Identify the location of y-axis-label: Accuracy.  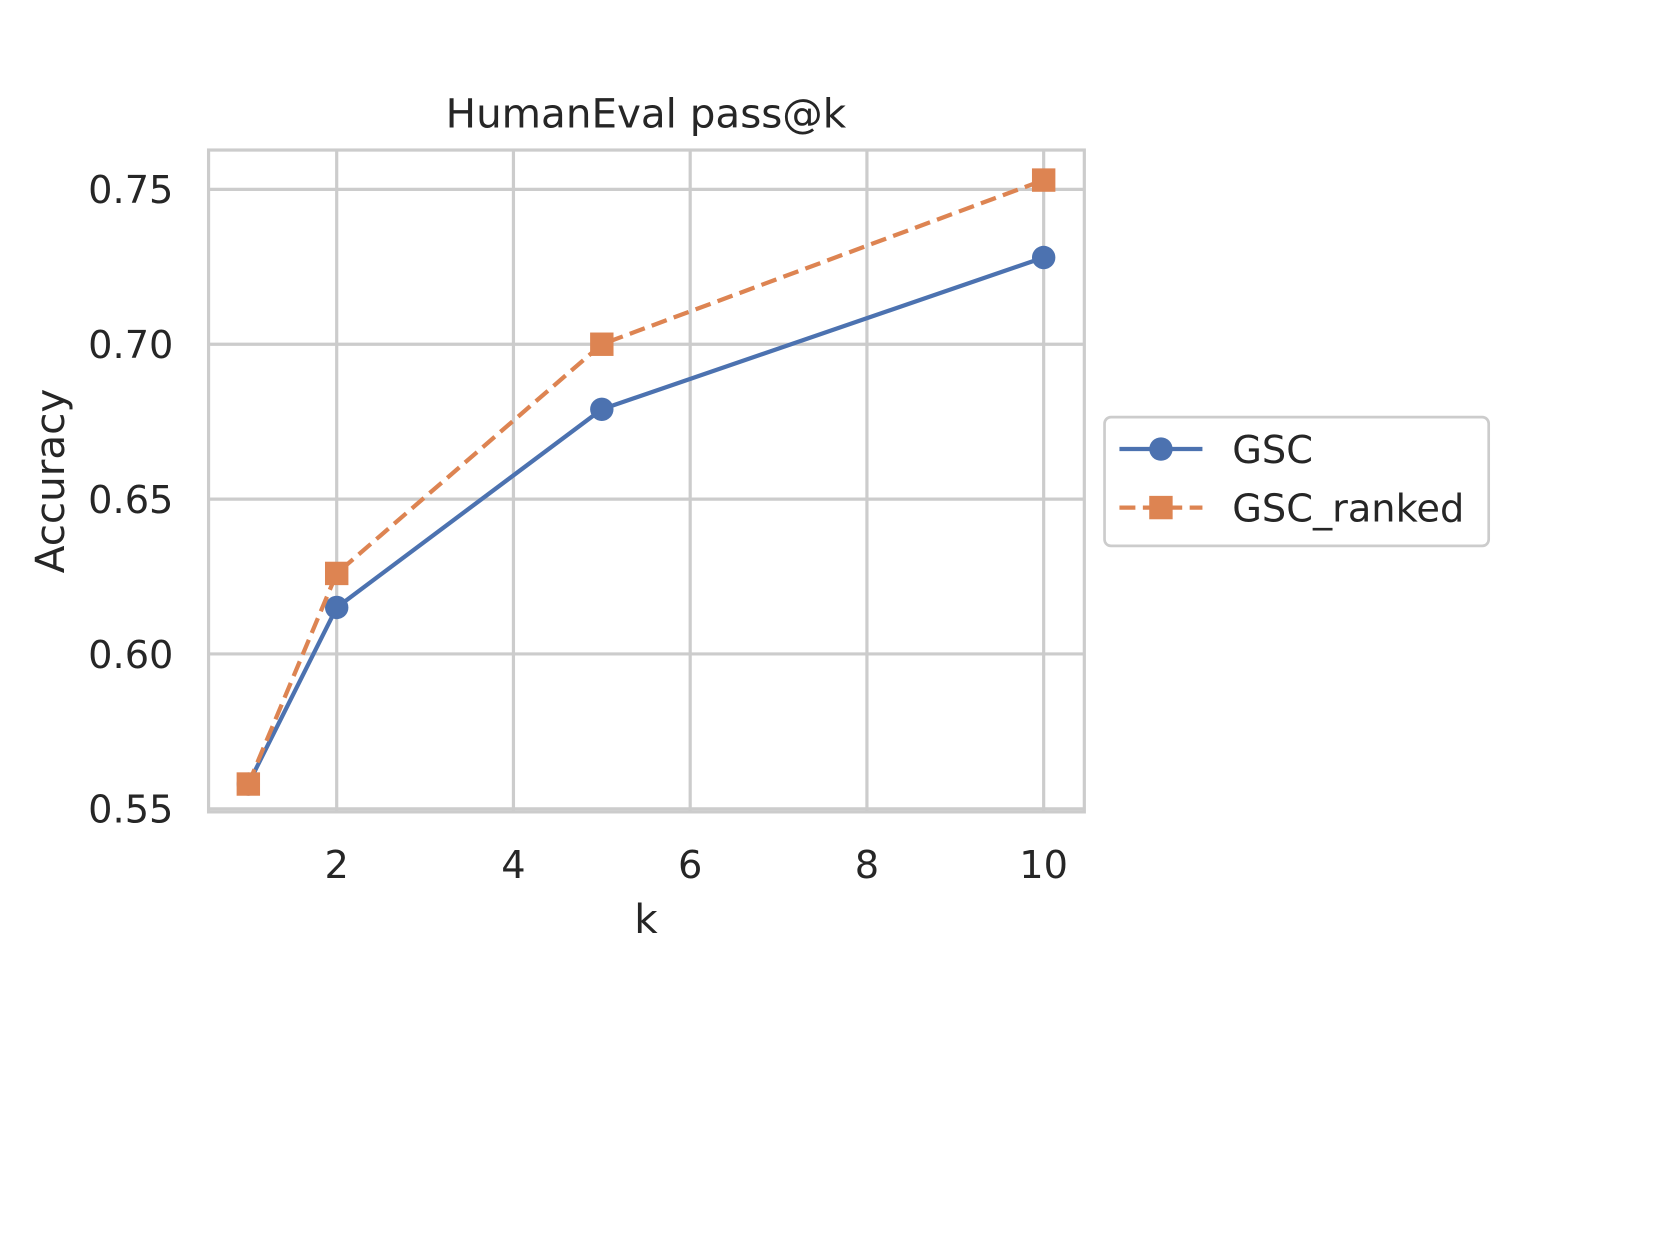
(50, 481).